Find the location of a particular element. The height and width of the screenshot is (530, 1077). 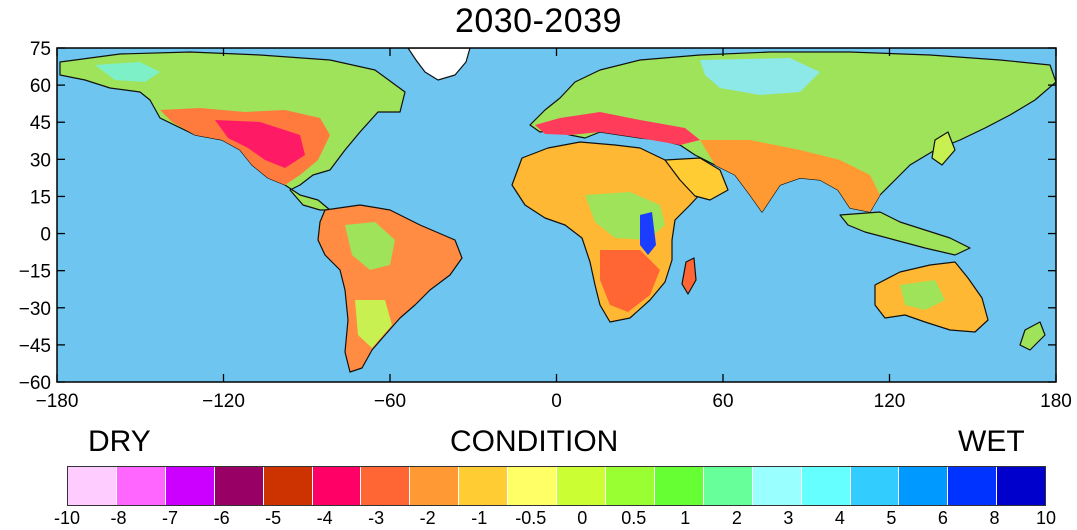

latitude-tick-label: 45 is located at coordinates (40, 123).